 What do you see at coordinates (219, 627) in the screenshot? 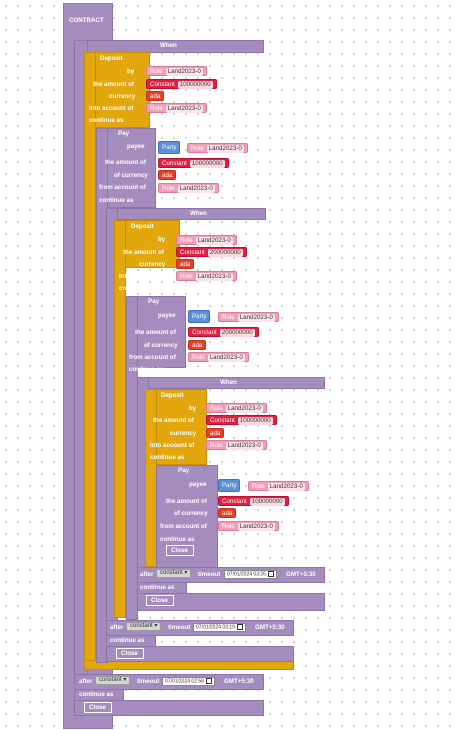
I see `timeout-datetime-input: 07/01/2024 03:19` at bounding box center [219, 627].